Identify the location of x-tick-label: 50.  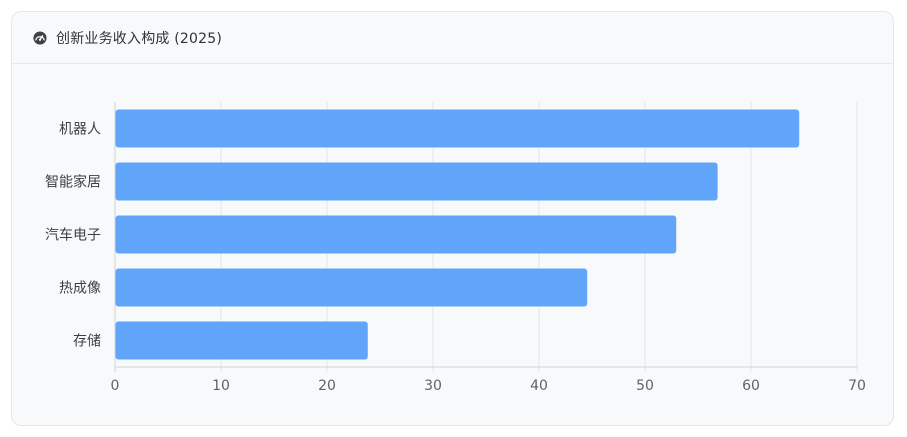
(645, 386).